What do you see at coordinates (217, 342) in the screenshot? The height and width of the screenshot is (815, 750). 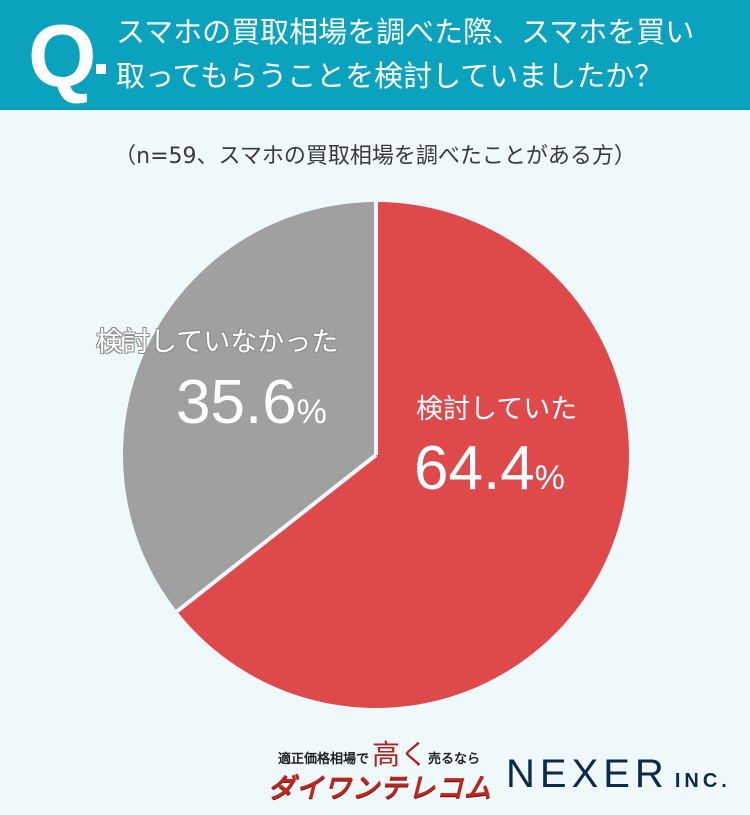 I see `label-not-considered: 検討していなかった` at bounding box center [217, 342].